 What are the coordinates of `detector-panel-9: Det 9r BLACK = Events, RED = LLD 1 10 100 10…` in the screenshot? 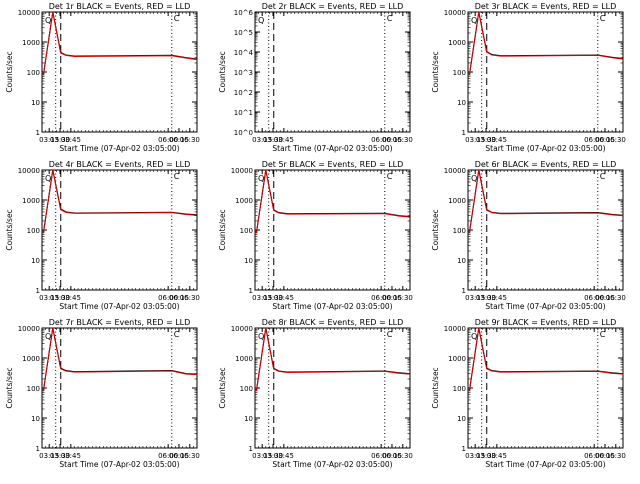 It's located at (528, 393).